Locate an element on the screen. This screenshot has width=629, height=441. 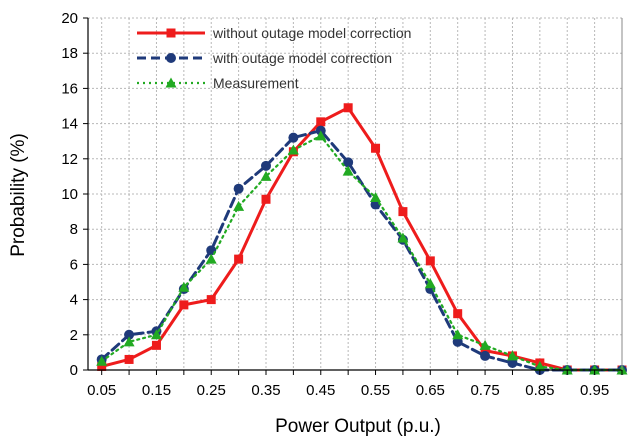
y-tick-label: 8 is located at coordinates (74, 229).